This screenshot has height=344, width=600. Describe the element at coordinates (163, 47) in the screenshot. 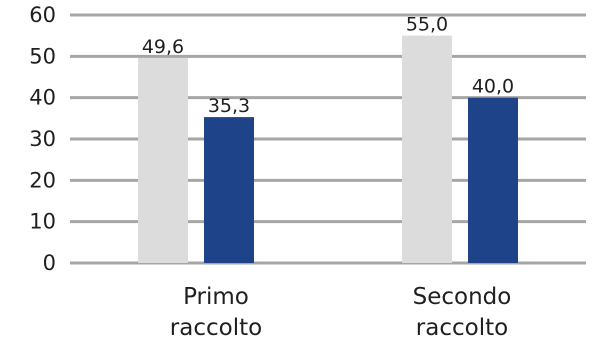

I see `bar-value-label: 49,6` at that location.